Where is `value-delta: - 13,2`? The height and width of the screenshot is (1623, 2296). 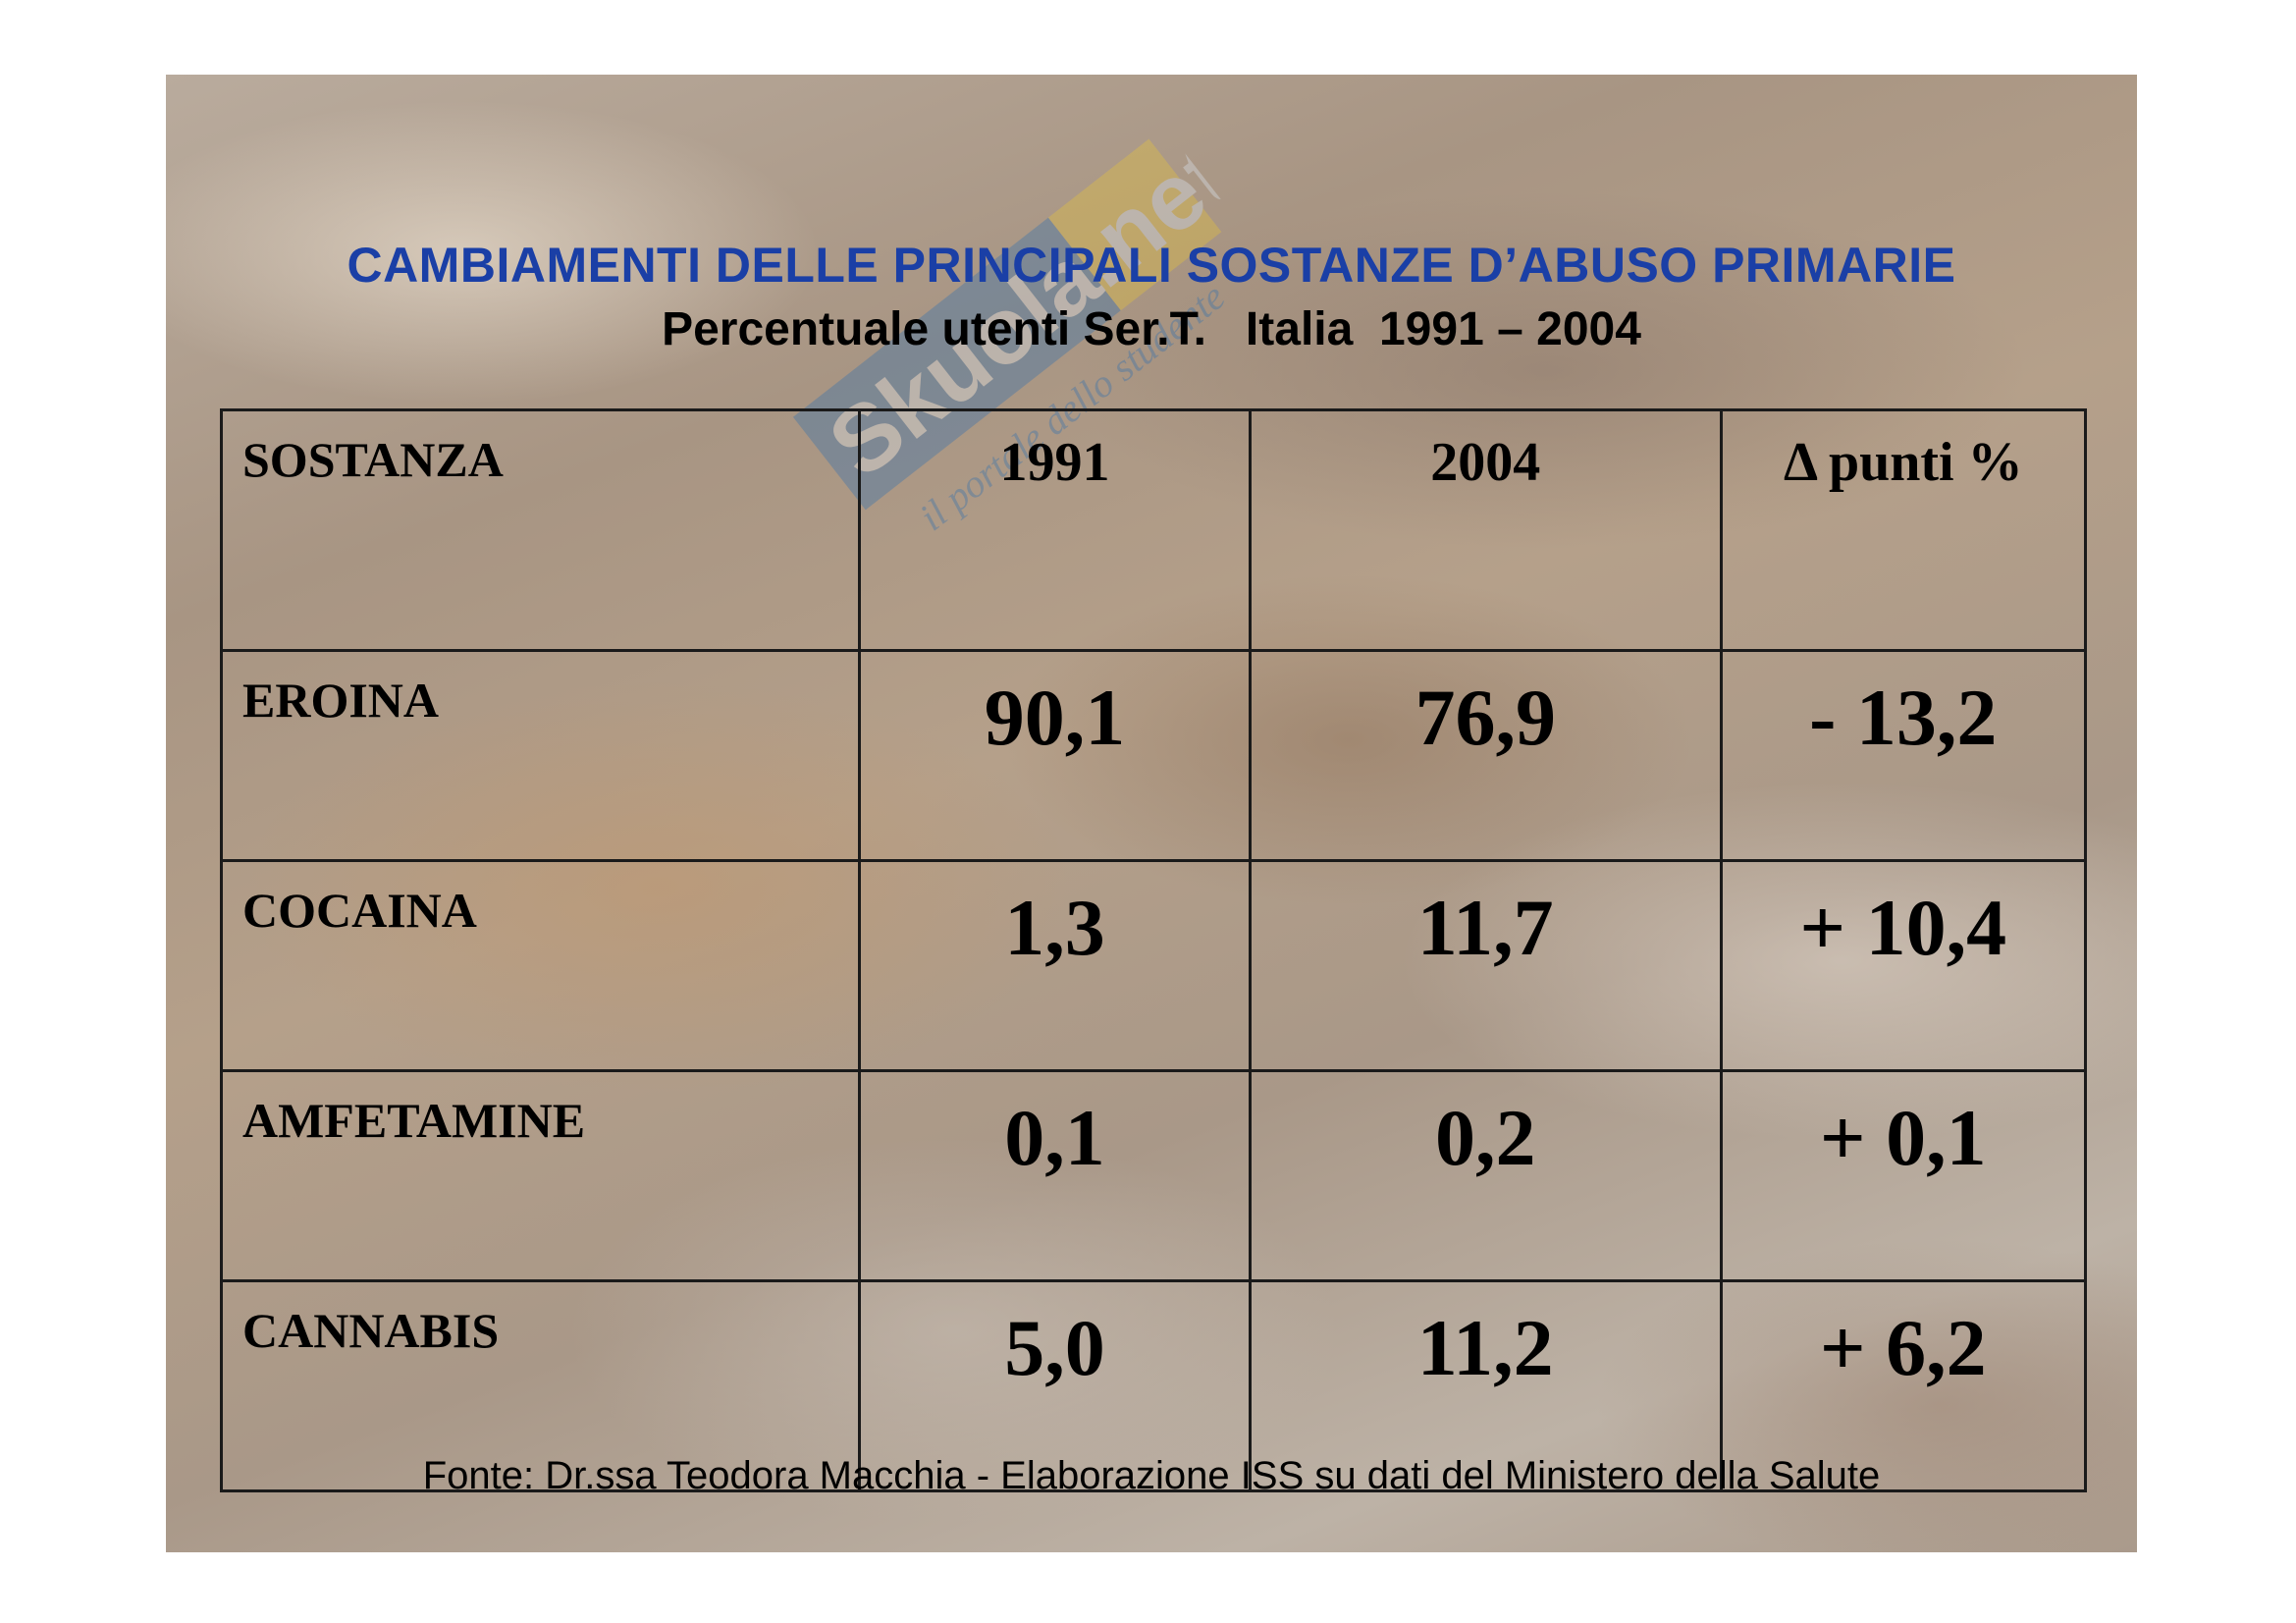 value-delta: - 13,2 is located at coordinates (1903, 717).